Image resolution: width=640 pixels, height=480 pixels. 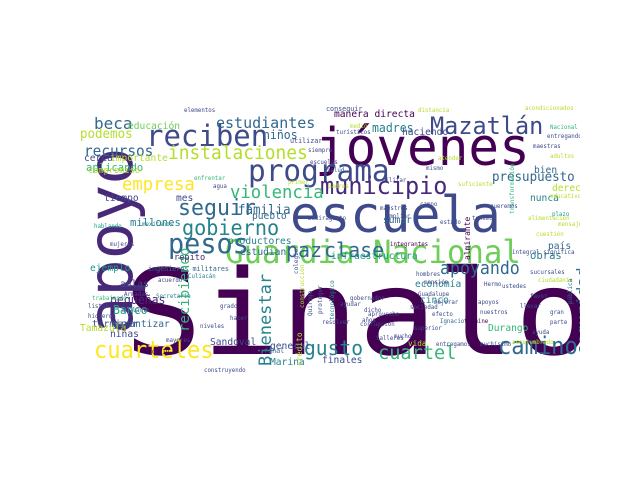 What do you see at coordinates (109, 298) in the screenshot?
I see `word-trabajando: trabajando` at bounding box center [109, 298].